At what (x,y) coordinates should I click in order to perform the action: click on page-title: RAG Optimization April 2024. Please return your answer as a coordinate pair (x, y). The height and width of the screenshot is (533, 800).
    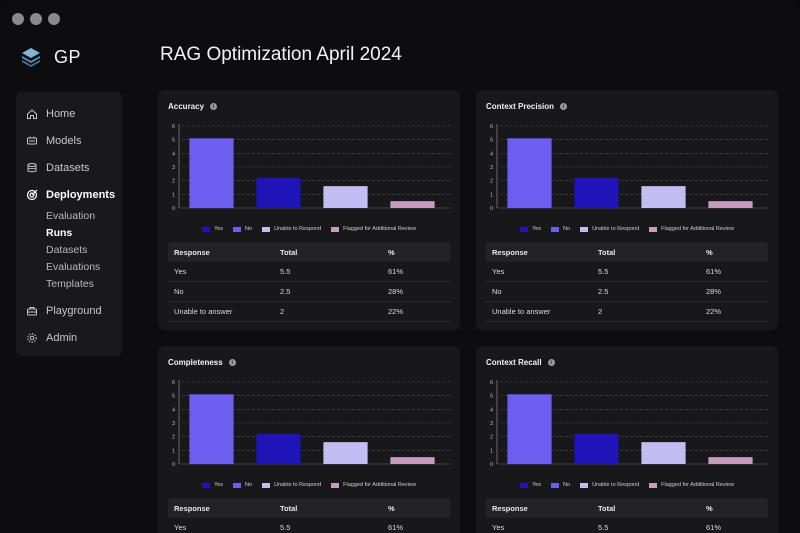
    Looking at the image, I should click on (281, 54).